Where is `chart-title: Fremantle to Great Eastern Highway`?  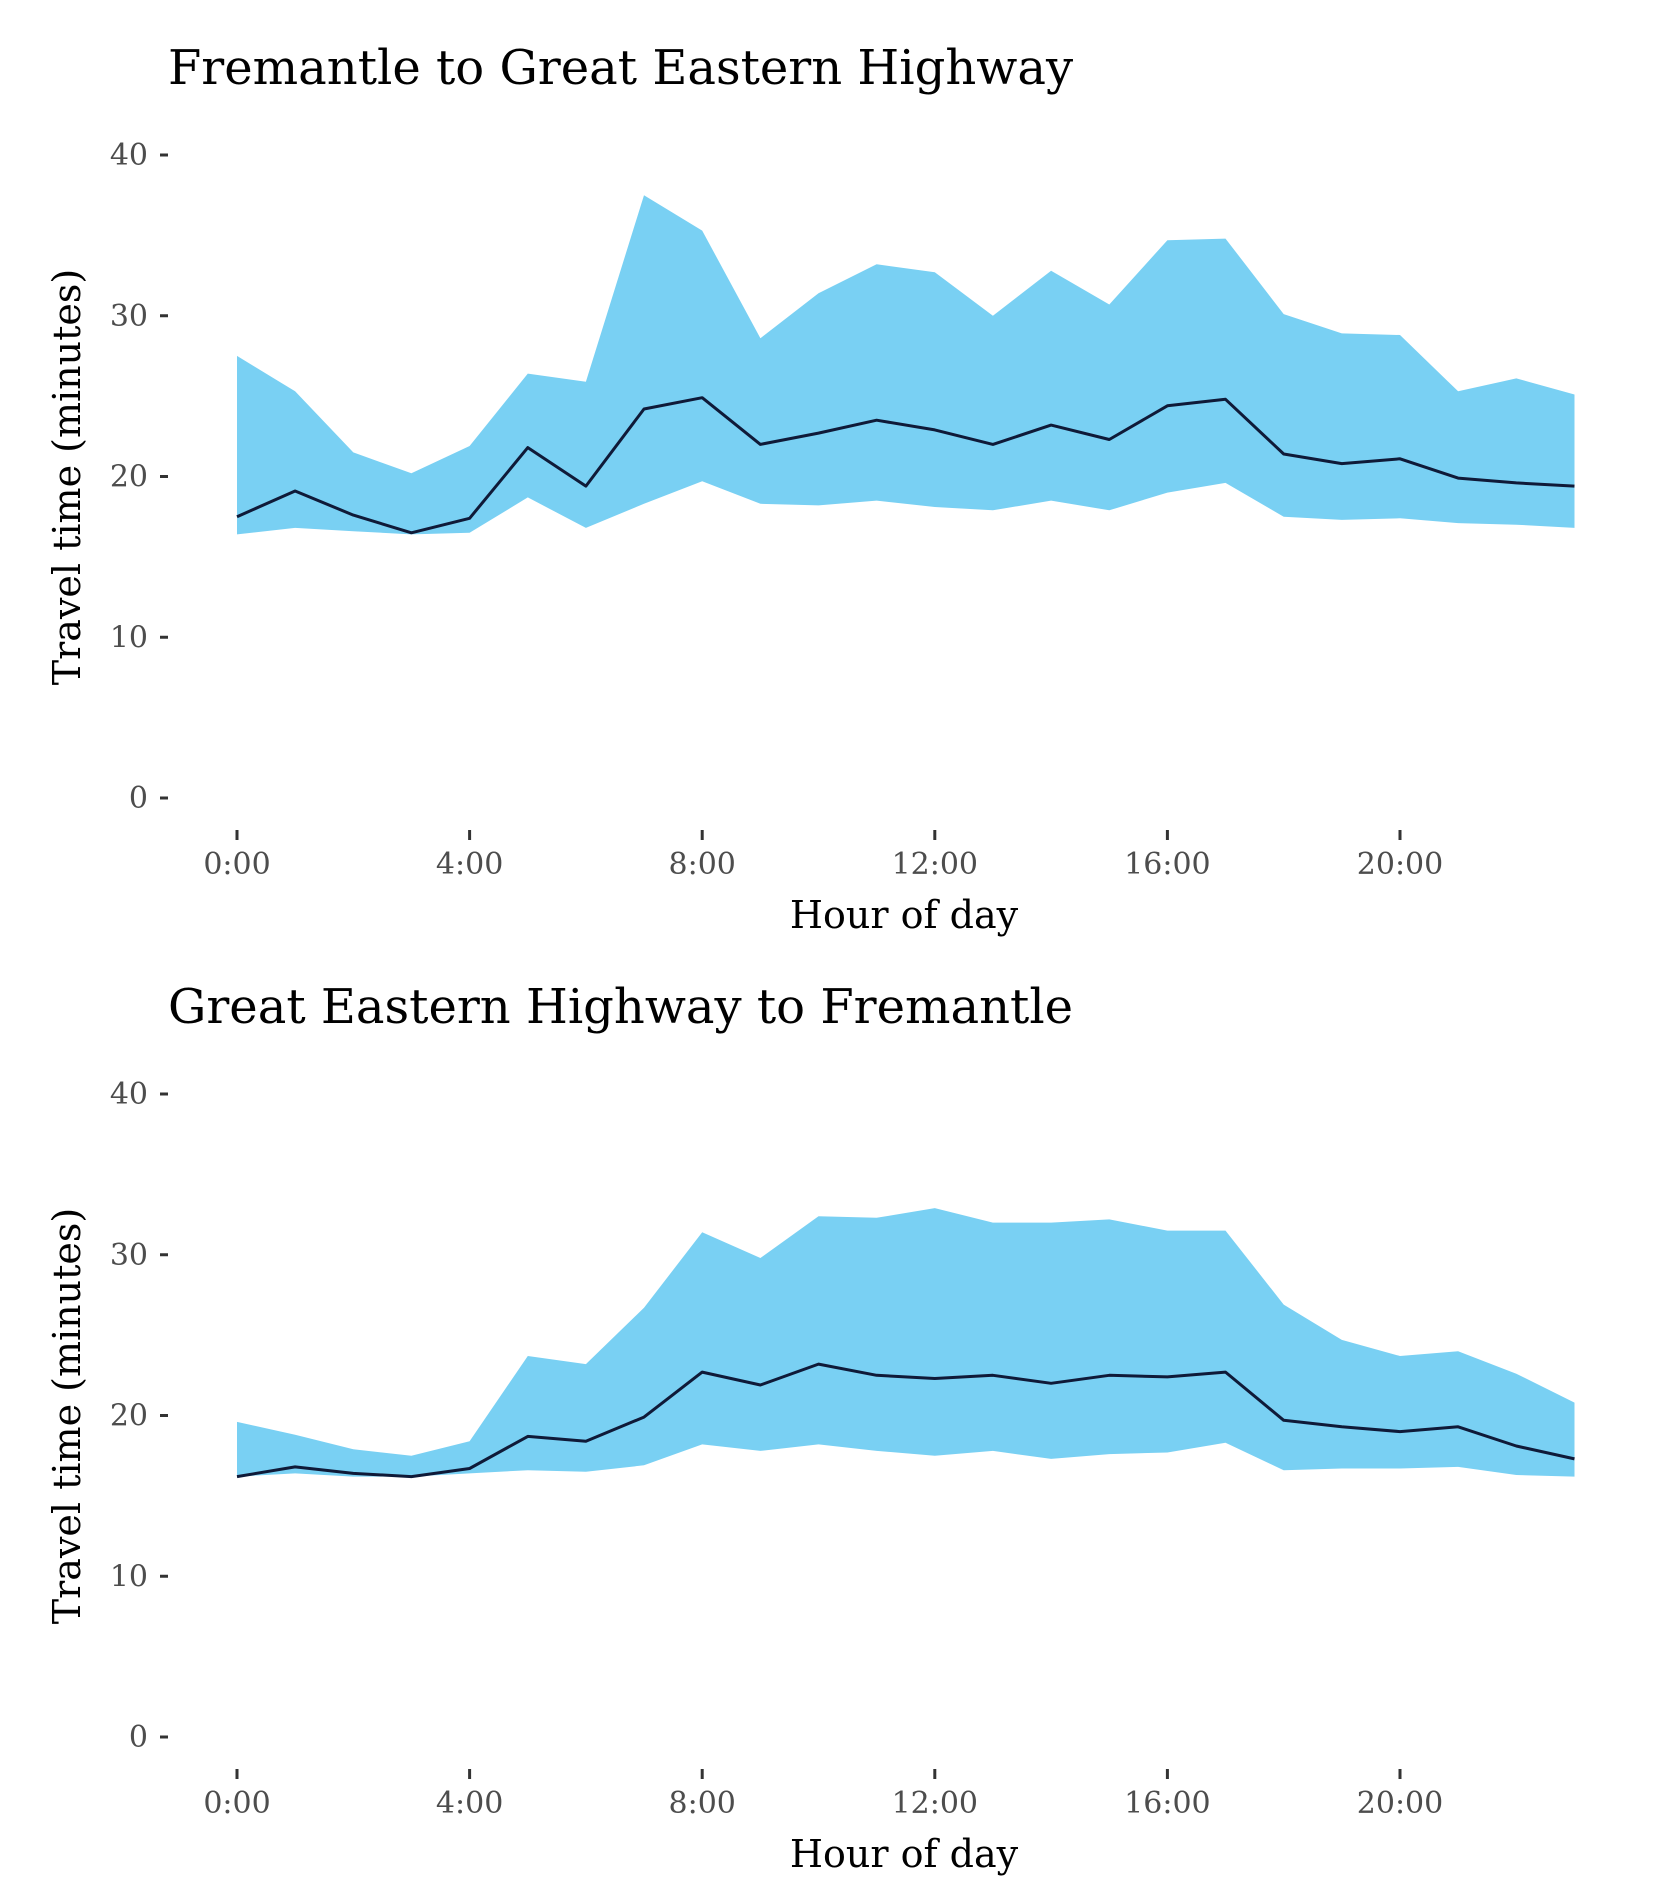
chart-title: Fremantle to Great Eastern Highway is located at coordinates (620, 68).